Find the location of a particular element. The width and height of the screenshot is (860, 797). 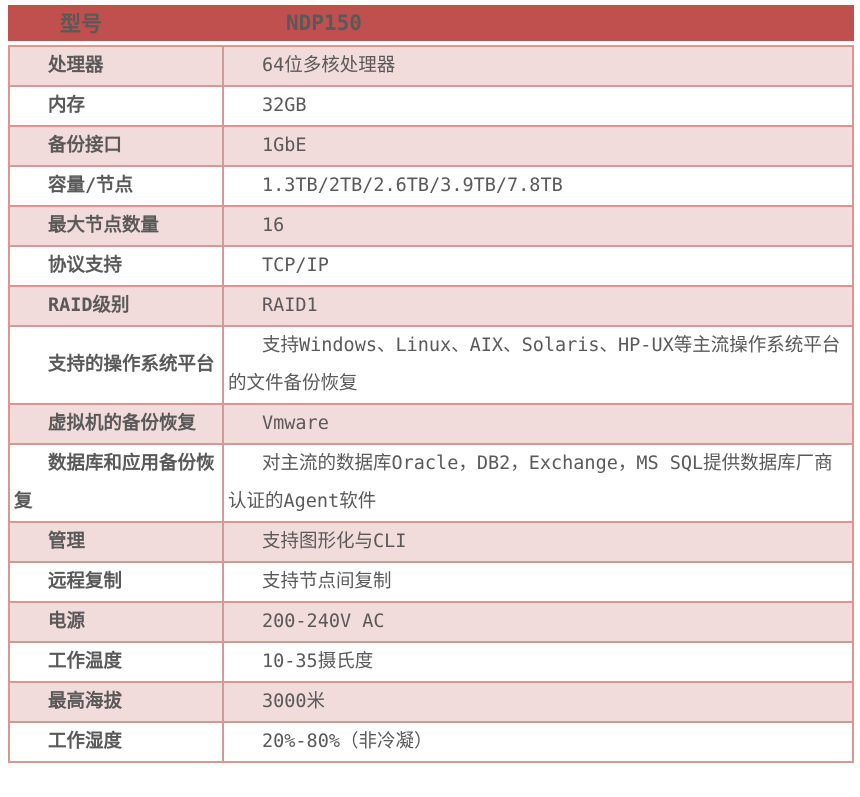

model-header-value: NDP150 is located at coordinates (324, 23).